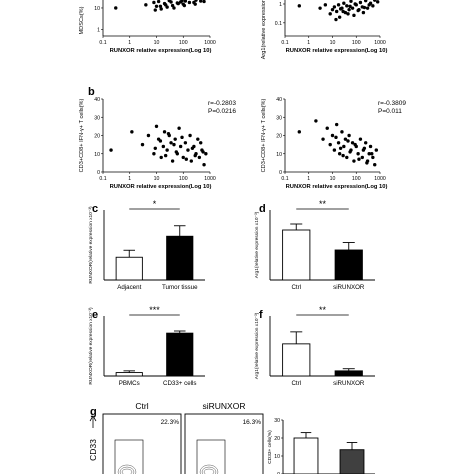 The image size is (474, 474). I want to click on panel-label-e: e, so click(95, 315).